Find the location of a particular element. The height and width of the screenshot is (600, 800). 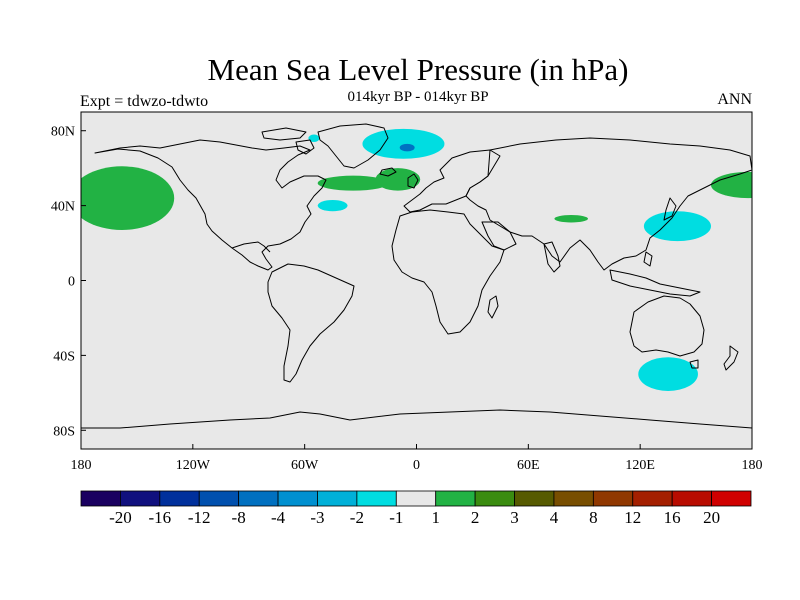

x-tick-label: 120E is located at coordinates (640, 465).